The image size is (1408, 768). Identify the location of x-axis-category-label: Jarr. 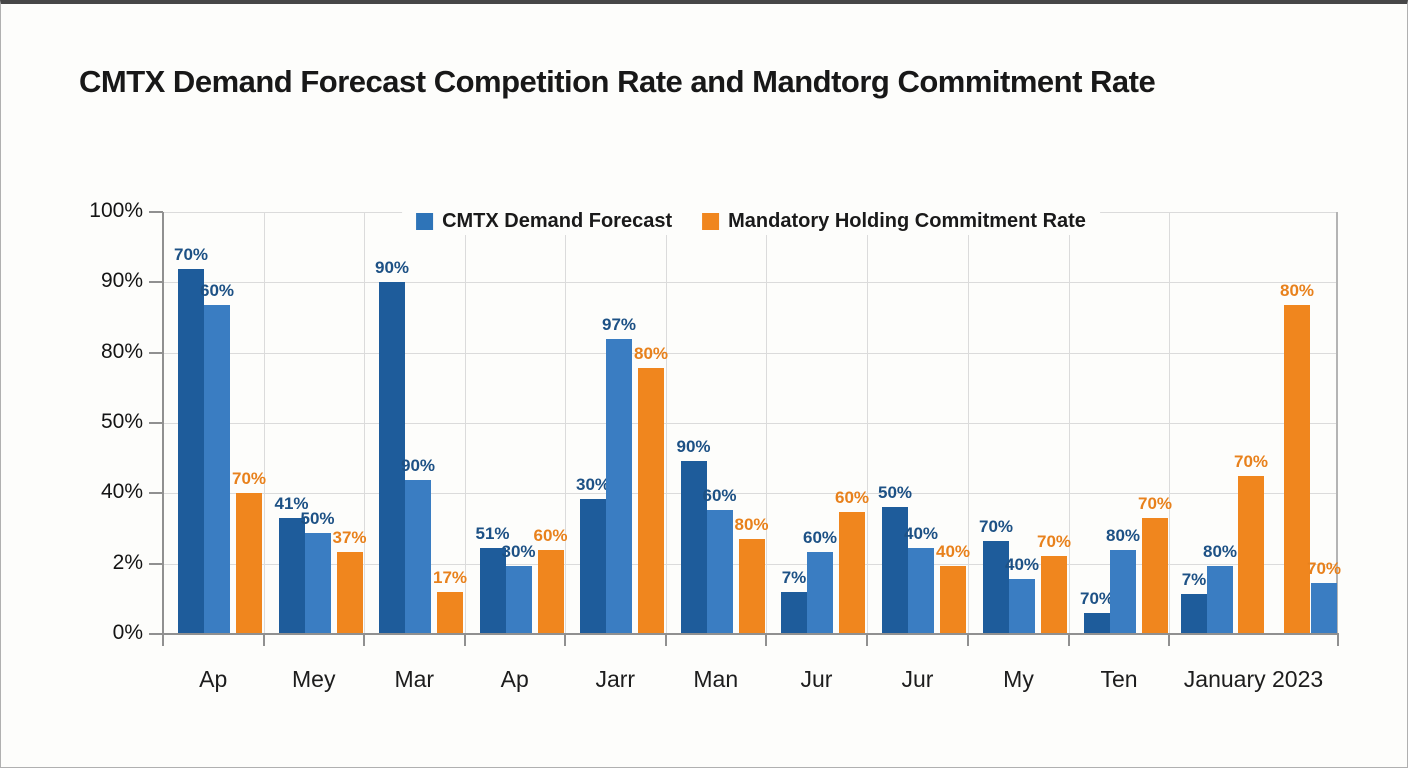
(615, 679).